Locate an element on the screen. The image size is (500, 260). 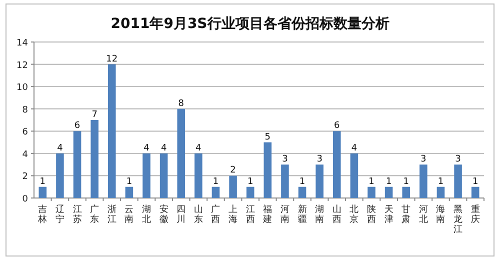
x-tick-label: 陕西 is located at coordinates (371, 214).